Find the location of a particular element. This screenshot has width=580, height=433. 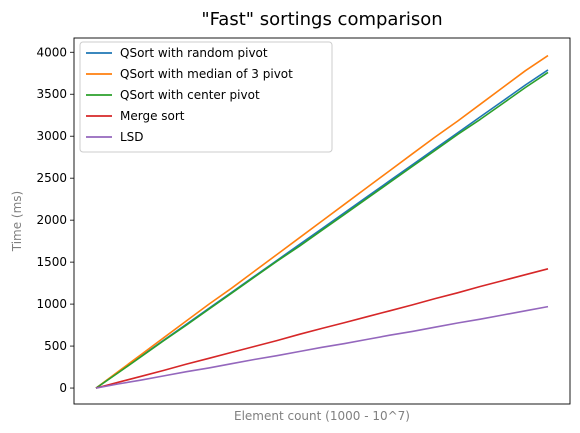

legend-box is located at coordinates (206, 97).